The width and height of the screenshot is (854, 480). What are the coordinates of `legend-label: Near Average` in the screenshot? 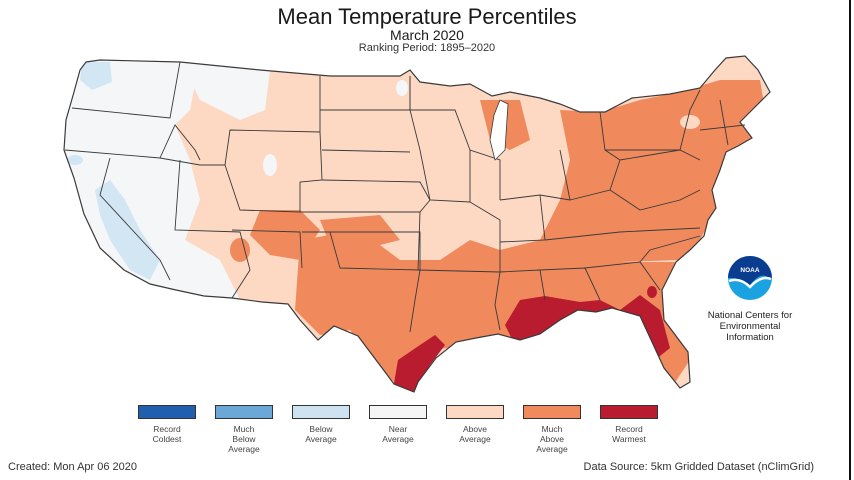 It's located at (398, 434).